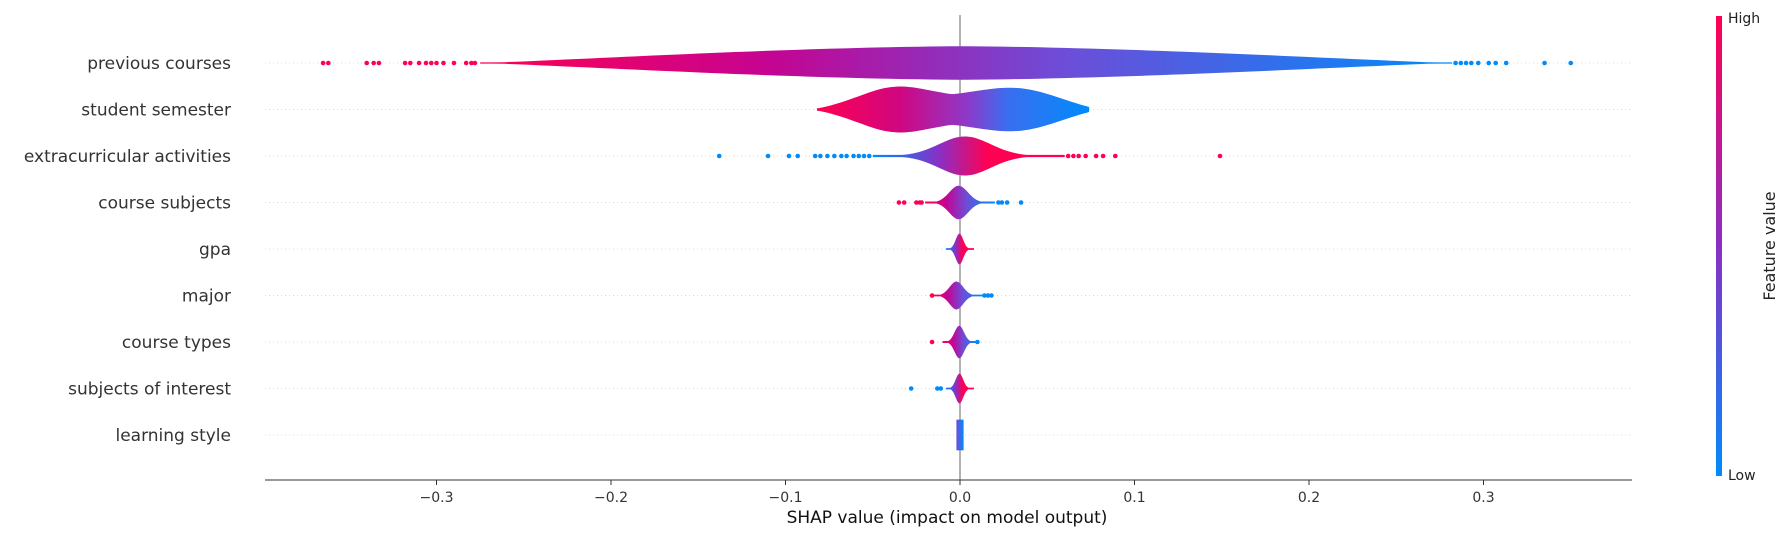  Describe the element at coordinates (215, 250) in the screenshot. I see `feature-label: gpa` at that location.